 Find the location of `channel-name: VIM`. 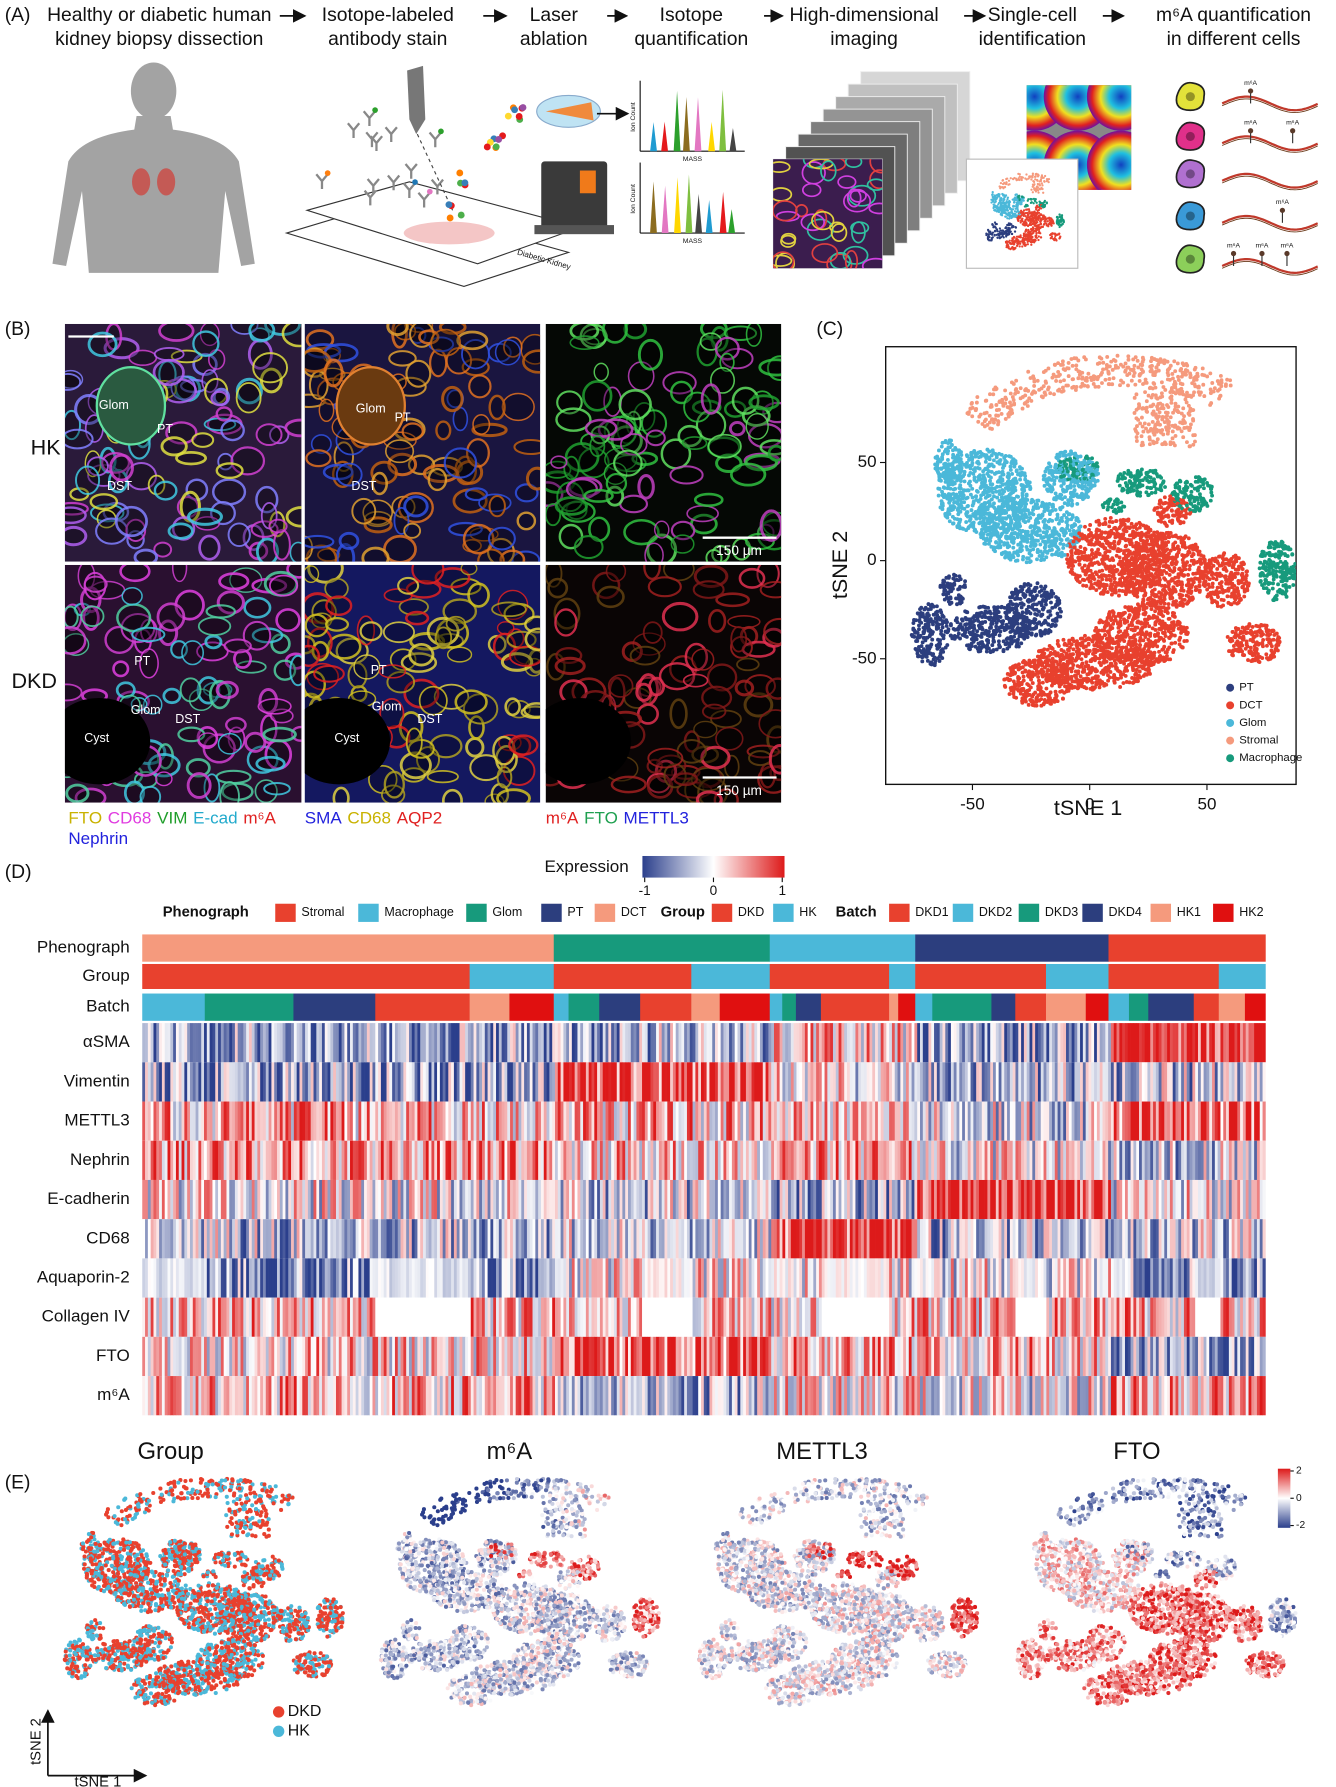

channel-name: VIM is located at coordinates (172, 817).